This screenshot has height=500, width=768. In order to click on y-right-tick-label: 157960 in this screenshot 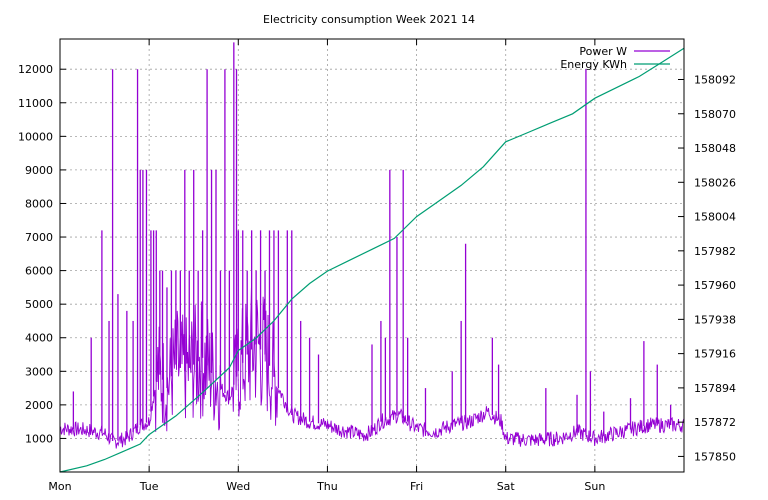, I will do `click(715, 285)`.